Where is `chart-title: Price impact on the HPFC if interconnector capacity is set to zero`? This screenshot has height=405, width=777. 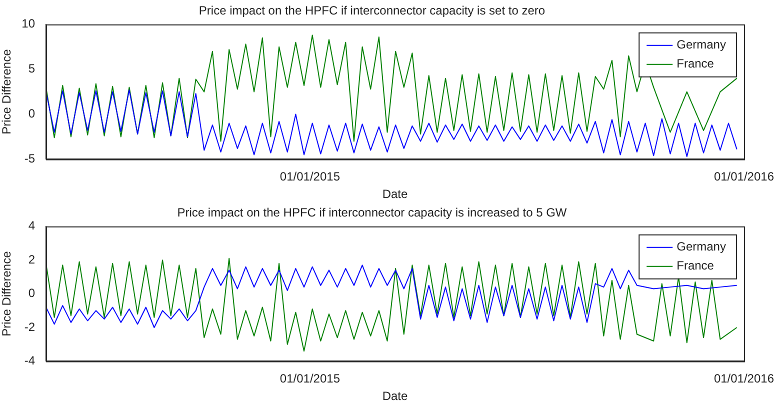 chart-title: Price impact on the HPFC if interconnector capacity is set to zero is located at coordinates (372, 11).